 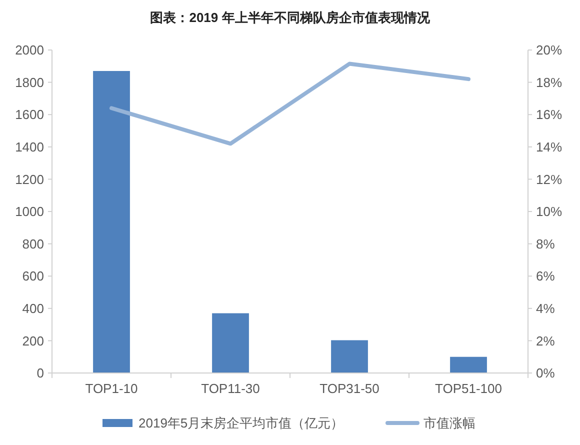 I want to click on y-tick-label: 400, so click(x=33, y=308).